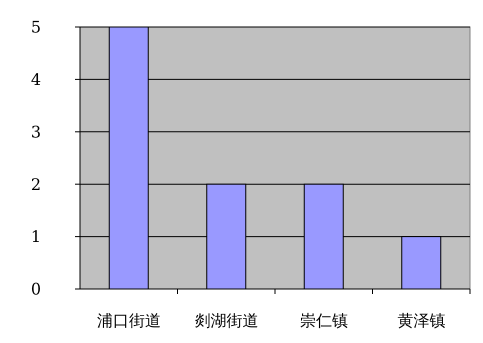 This screenshot has height=343, width=483. I want to click on y-tick-label: 1, so click(36, 236).